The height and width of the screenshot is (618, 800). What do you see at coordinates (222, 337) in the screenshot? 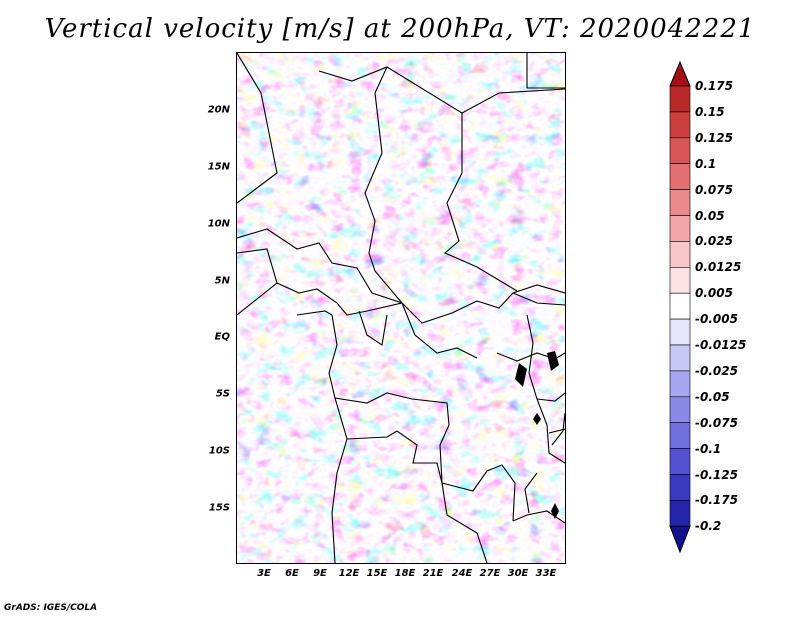
I see `lat-label-eq: EQ` at bounding box center [222, 337].